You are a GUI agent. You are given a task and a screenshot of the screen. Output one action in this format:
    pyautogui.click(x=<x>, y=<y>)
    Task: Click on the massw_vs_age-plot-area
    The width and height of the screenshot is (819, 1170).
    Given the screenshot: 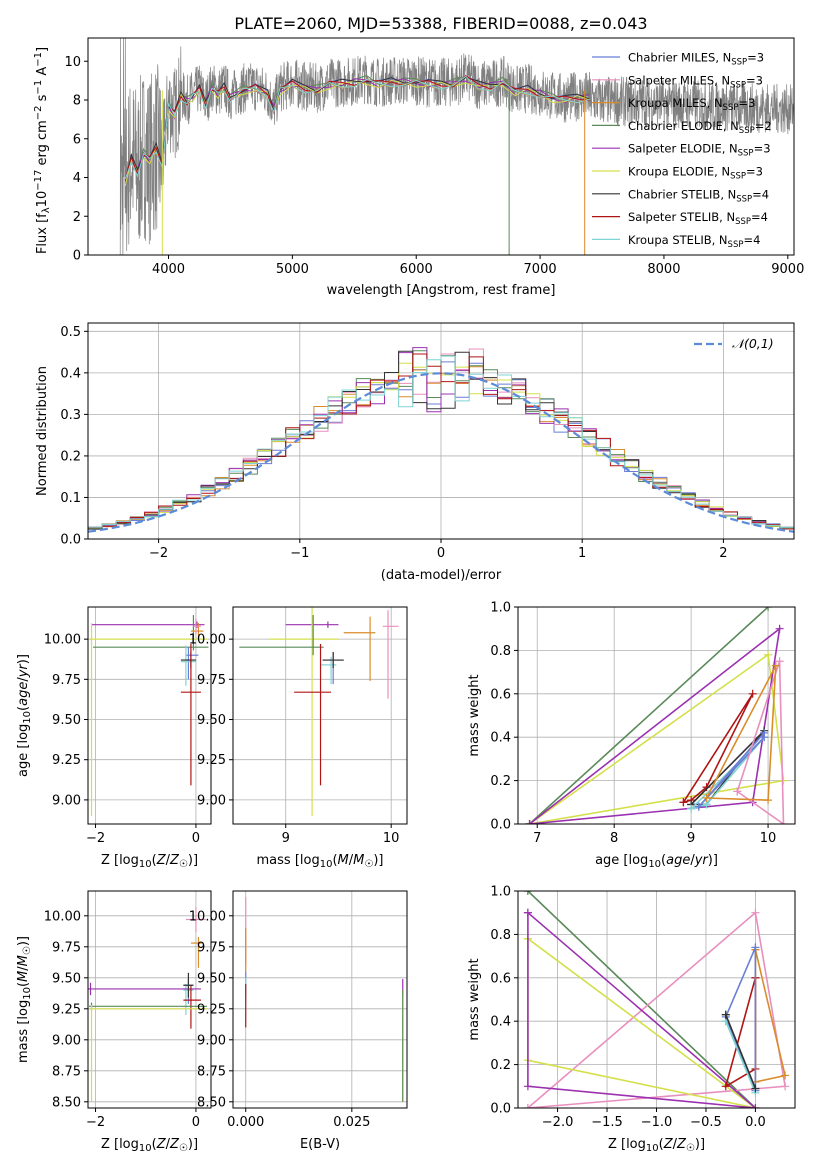 What is the action you would take?
    pyautogui.click(x=656, y=715)
    